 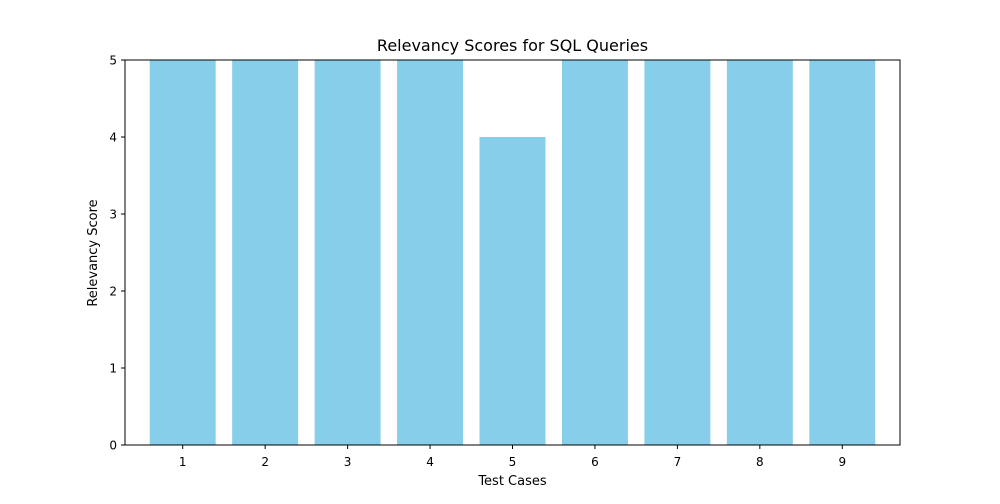 What do you see at coordinates (113, 61) in the screenshot?
I see `y-tick-label: 5` at bounding box center [113, 61].